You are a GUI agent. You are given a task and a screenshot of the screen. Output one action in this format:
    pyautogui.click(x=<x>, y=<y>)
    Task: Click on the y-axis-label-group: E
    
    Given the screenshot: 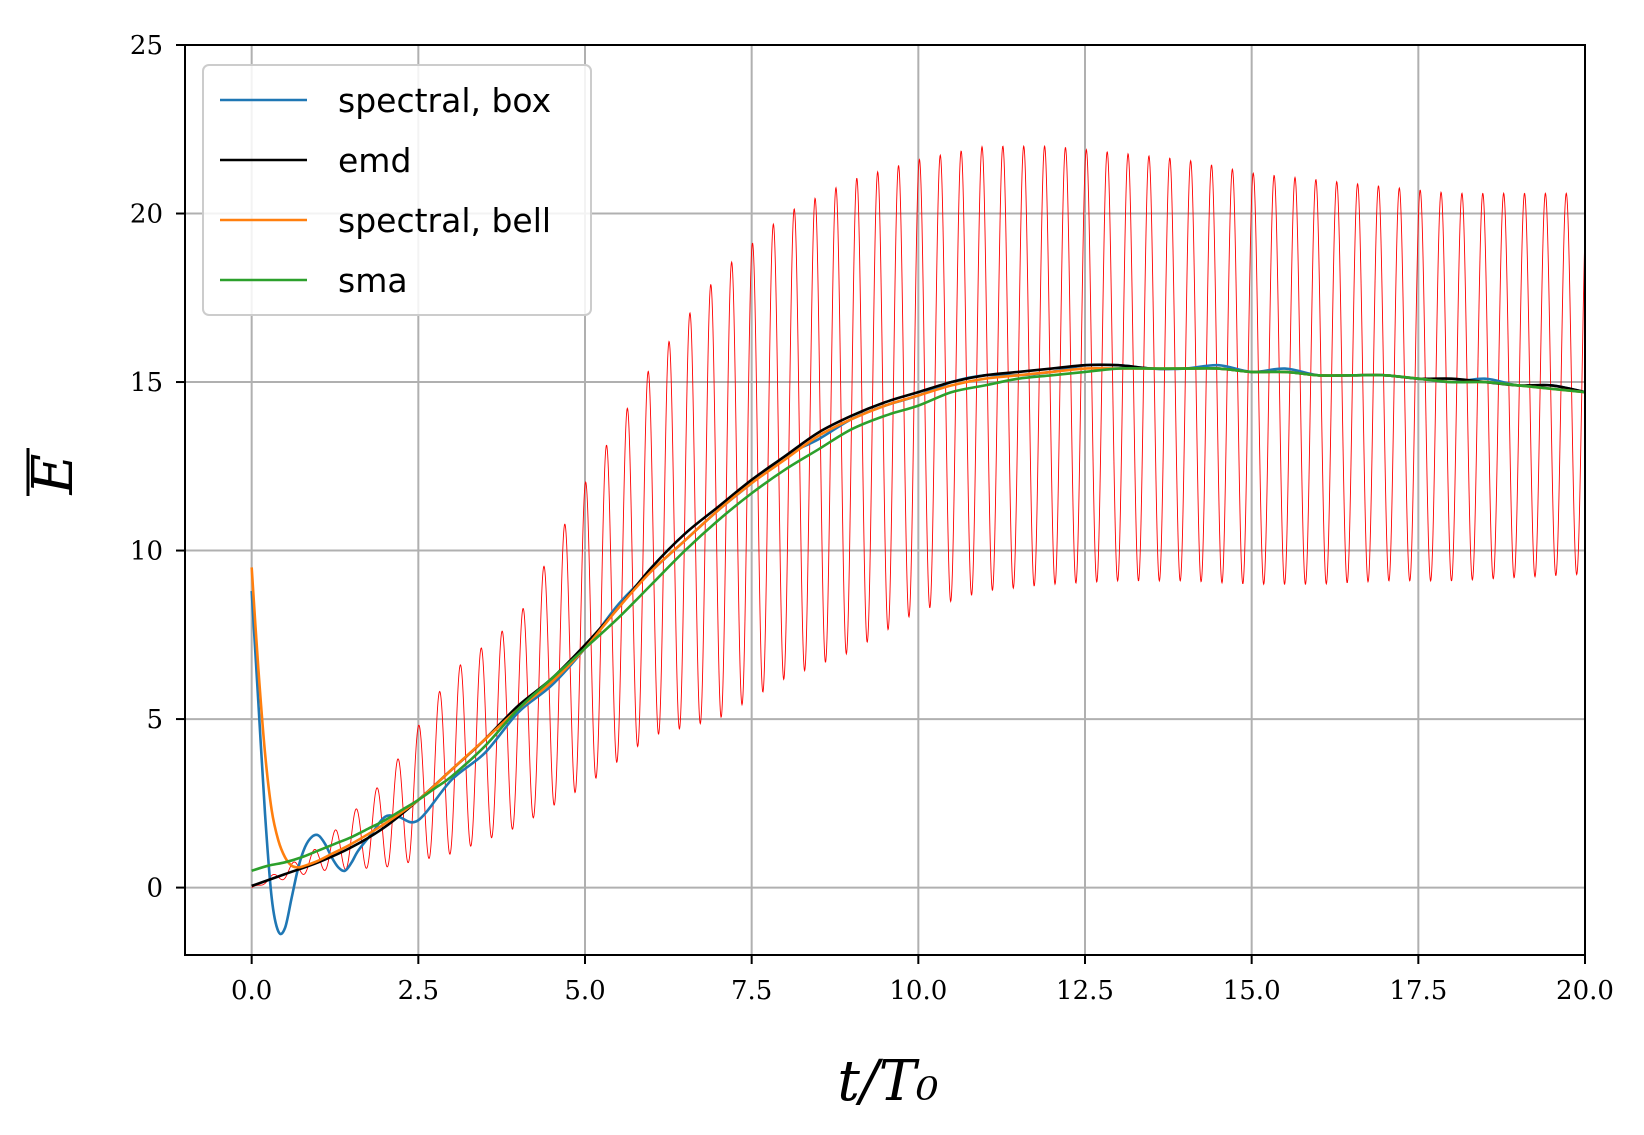 What is the action you would take?
    pyautogui.click(x=53, y=472)
    